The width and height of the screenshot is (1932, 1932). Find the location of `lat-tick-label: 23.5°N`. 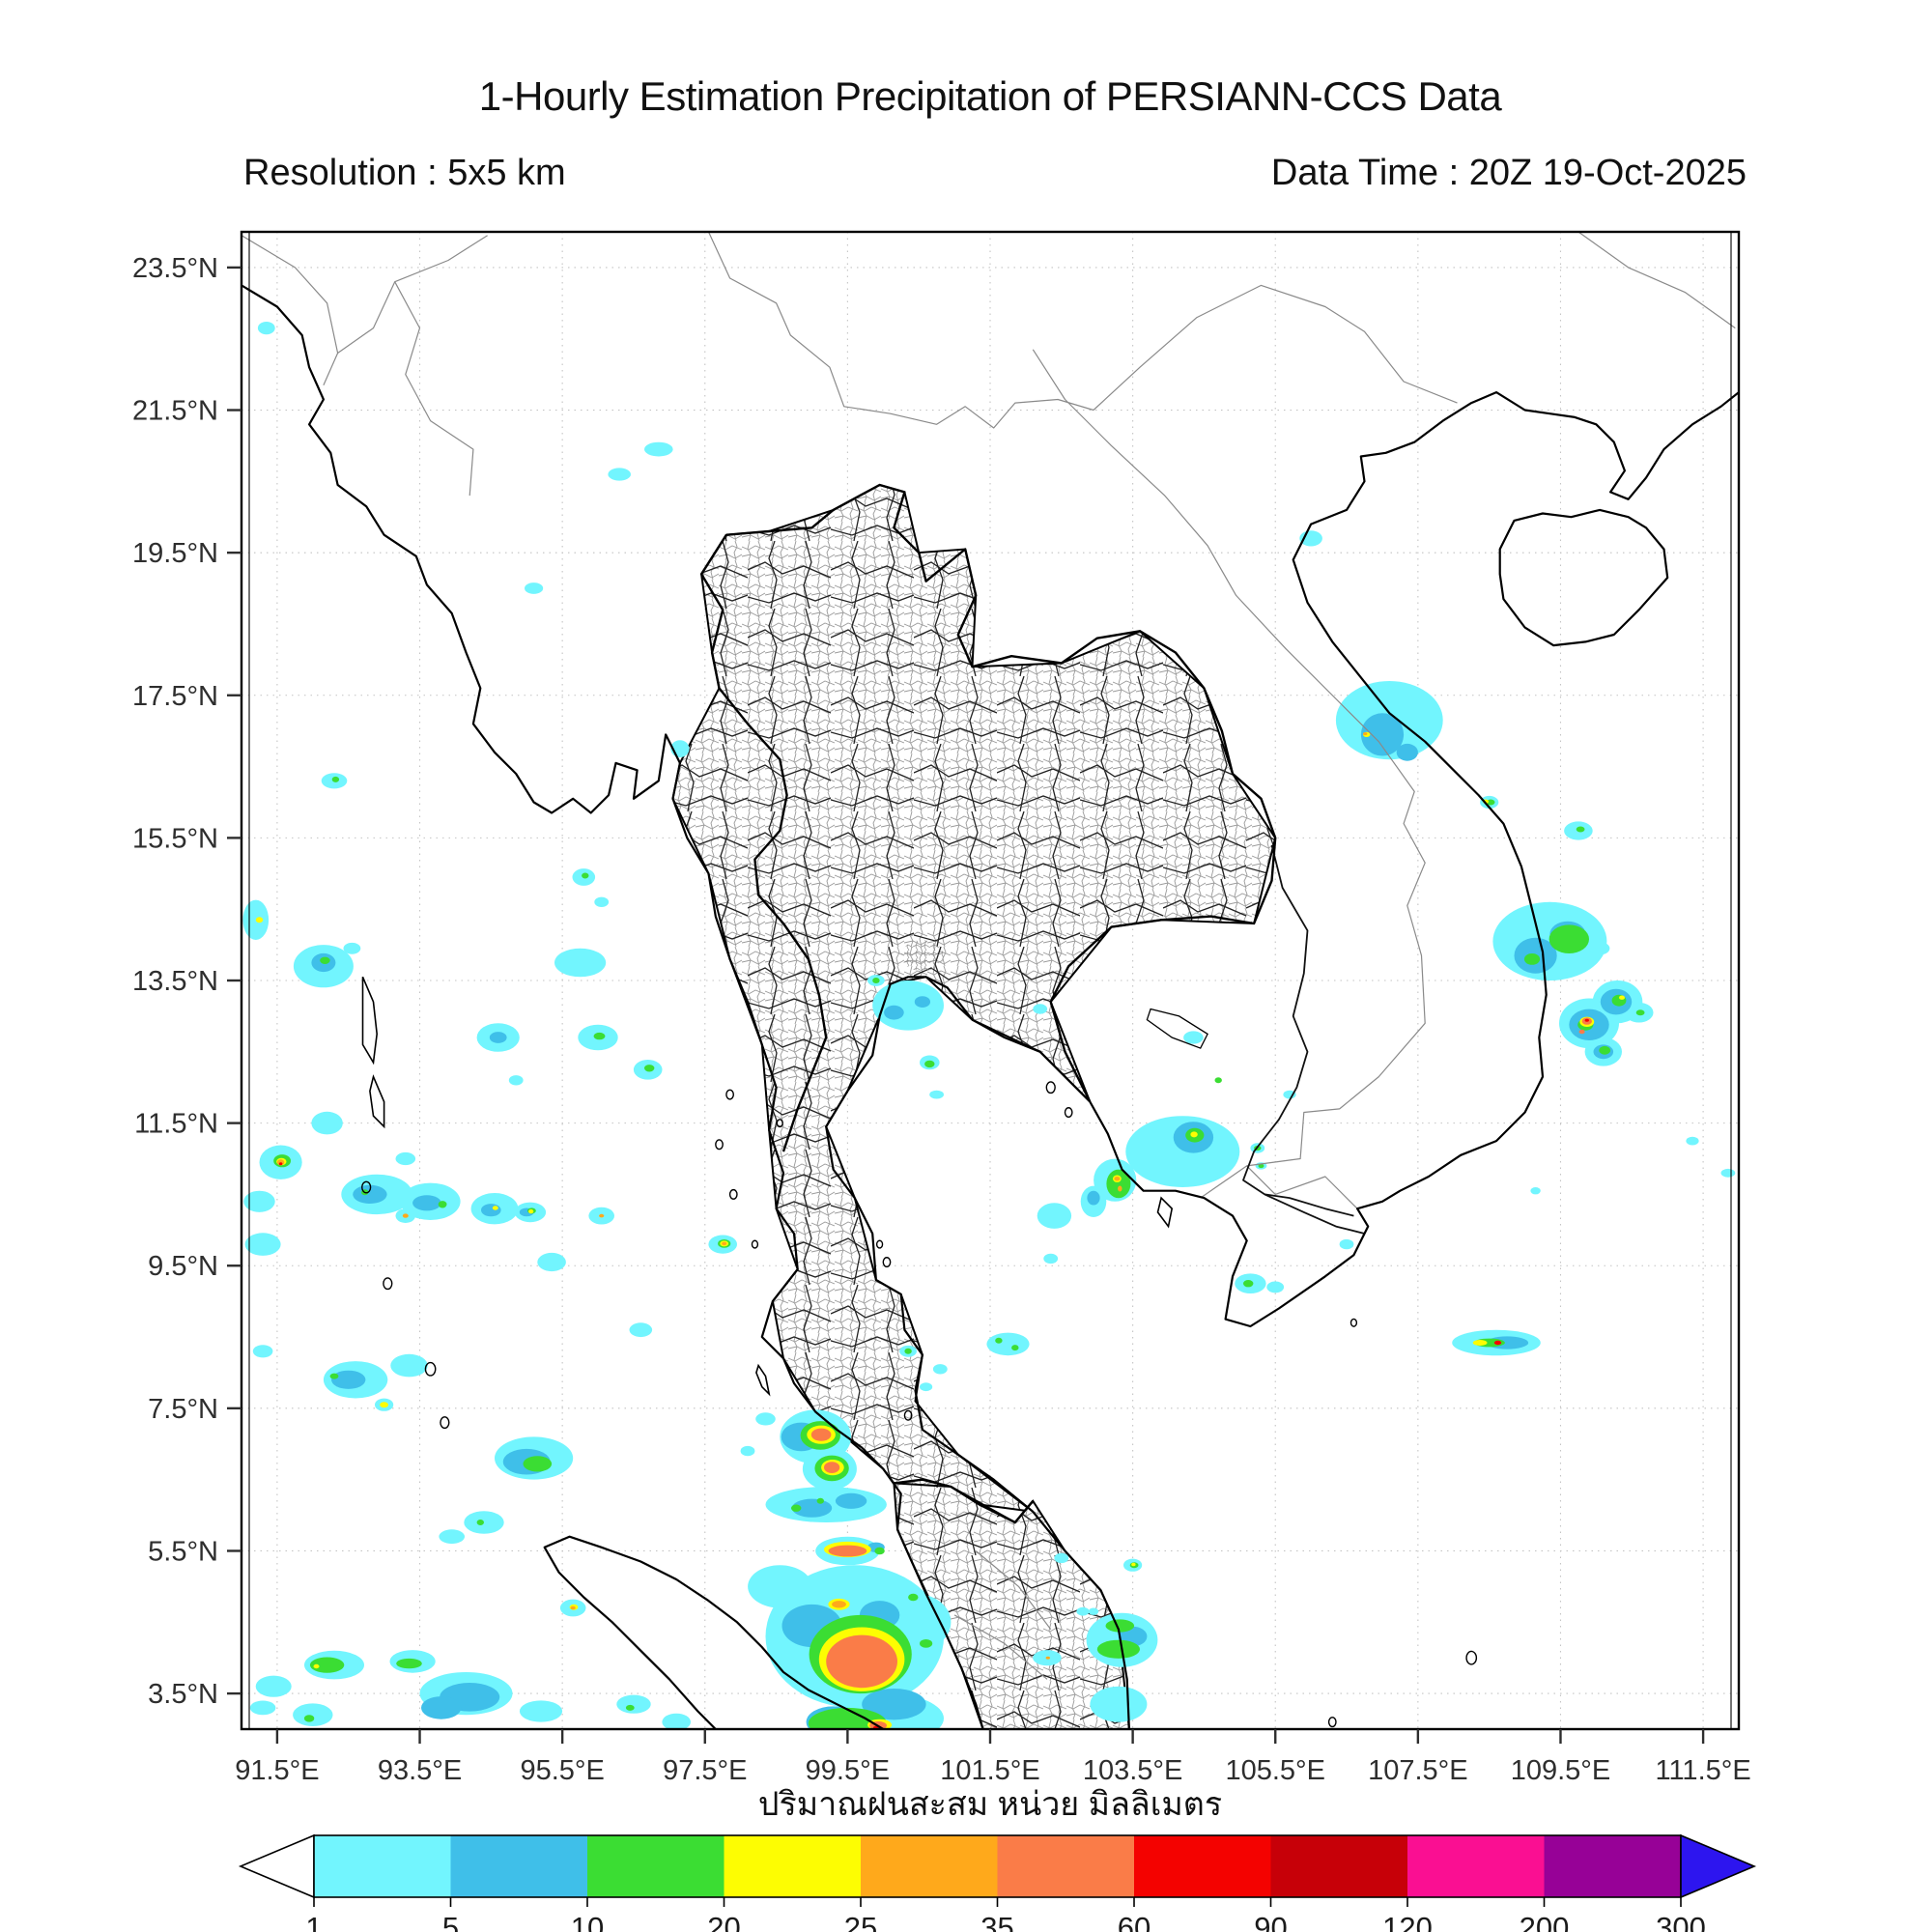

lat-tick-label: 23.5°N is located at coordinates (175, 268).